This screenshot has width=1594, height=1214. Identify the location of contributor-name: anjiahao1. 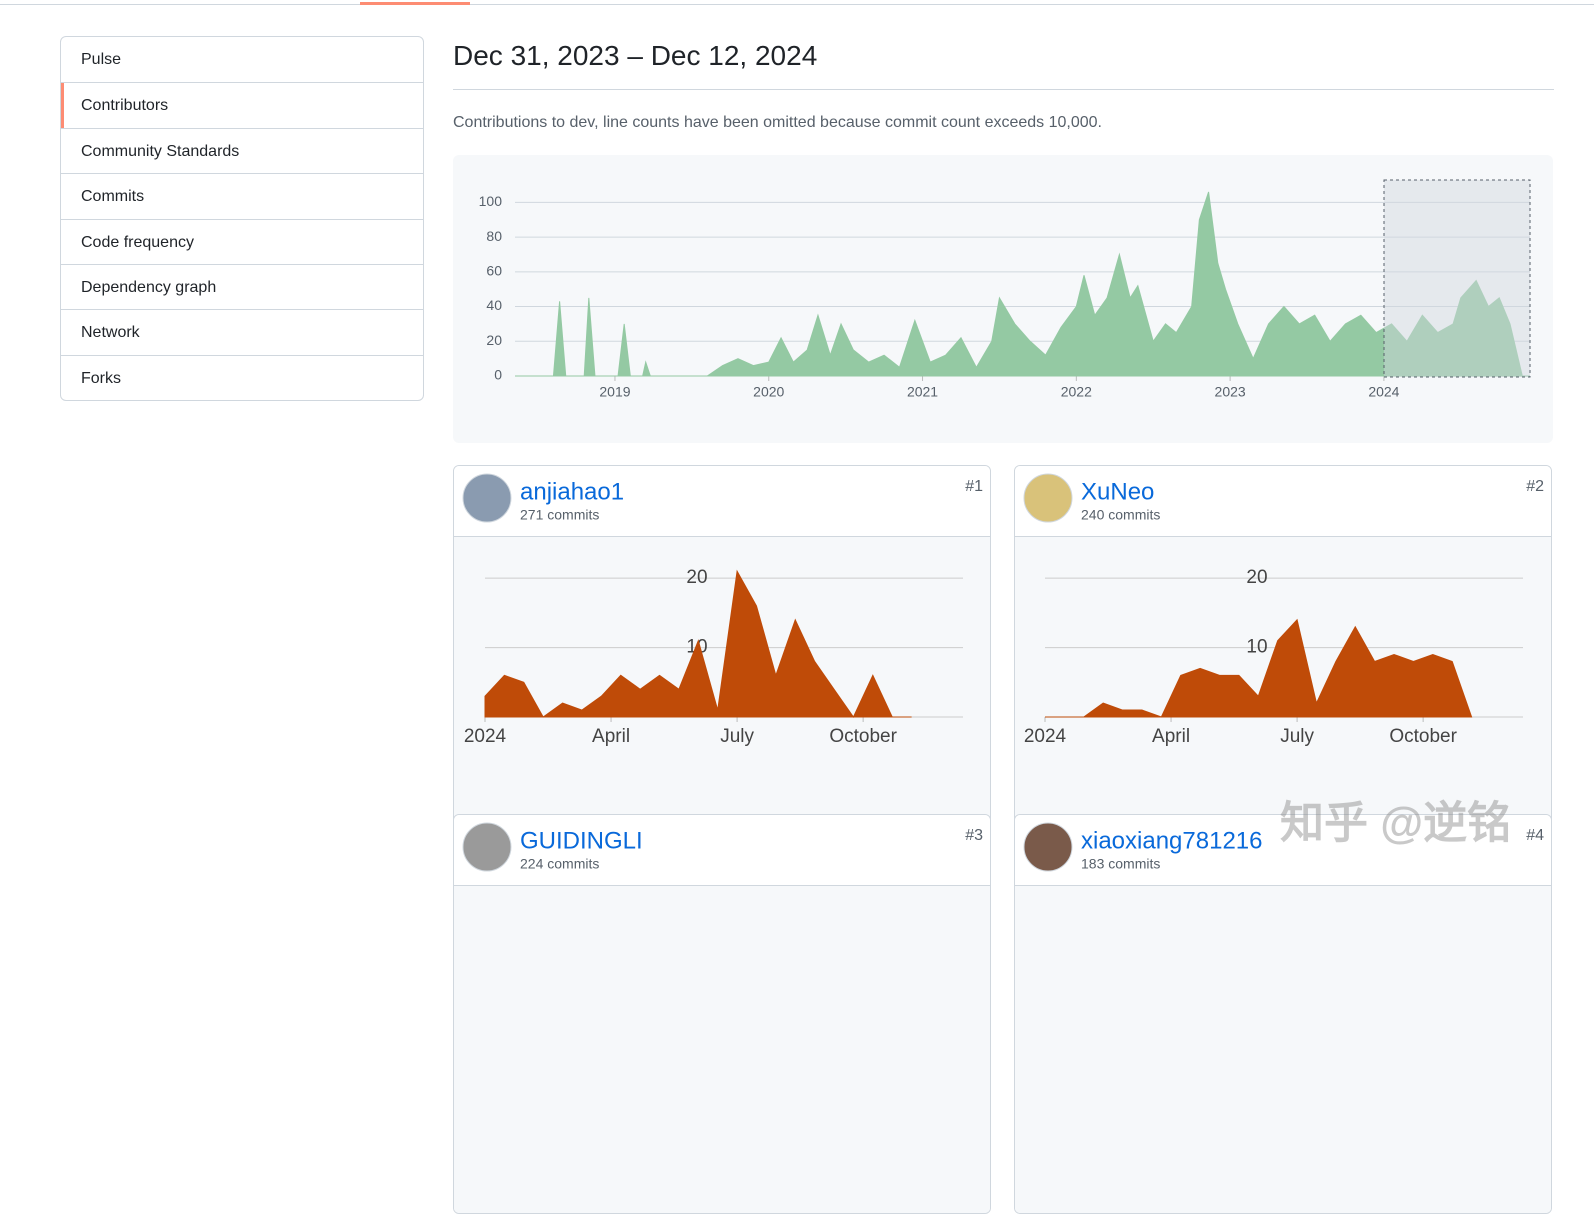
(572, 491).